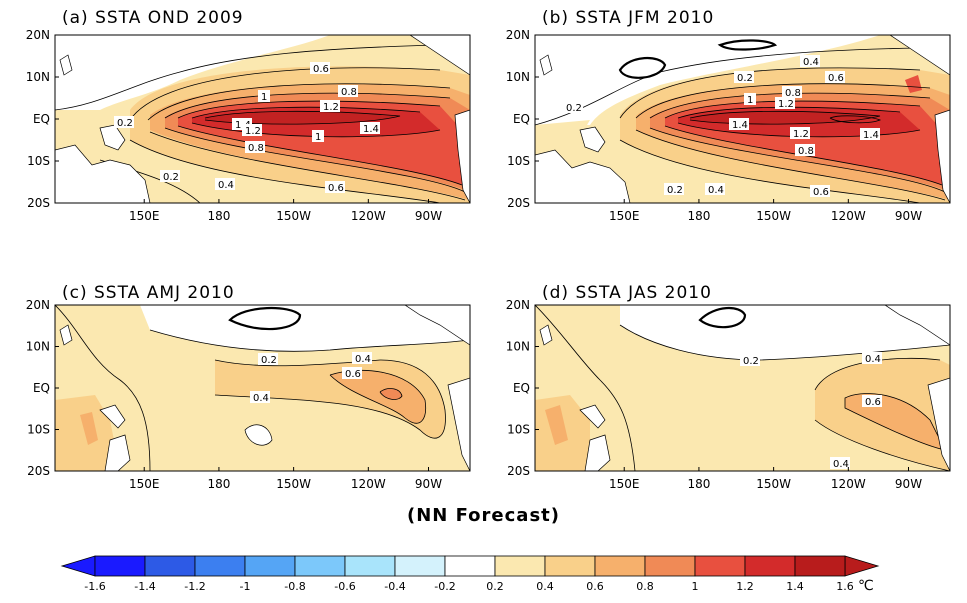 The height and width of the screenshot is (603, 967). What do you see at coordinates (153, 18) in the screenshot?
I see `panel-title-a: (a) SSTA OND 2009` at bounding box center [153, 18].